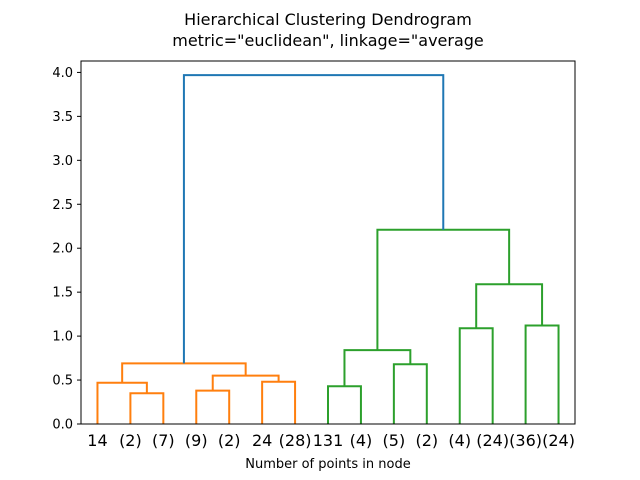  I want to click on y-tick-label: 2.0, so click(62, 249).